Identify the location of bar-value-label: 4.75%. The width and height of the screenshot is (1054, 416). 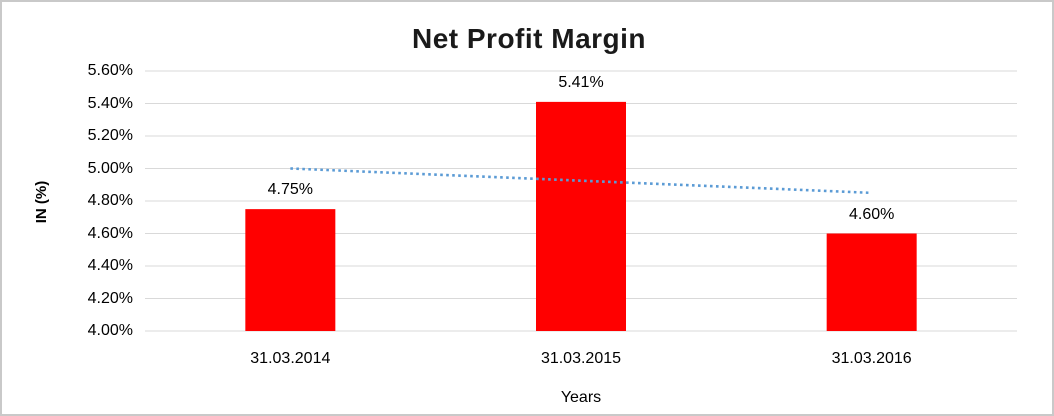
(290, 190).